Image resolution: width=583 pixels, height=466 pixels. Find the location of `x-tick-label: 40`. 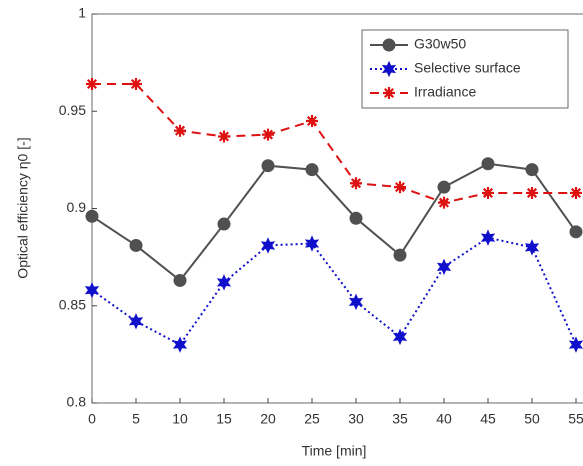

x-tick-label: 40 is located at coordinates (444, 419).